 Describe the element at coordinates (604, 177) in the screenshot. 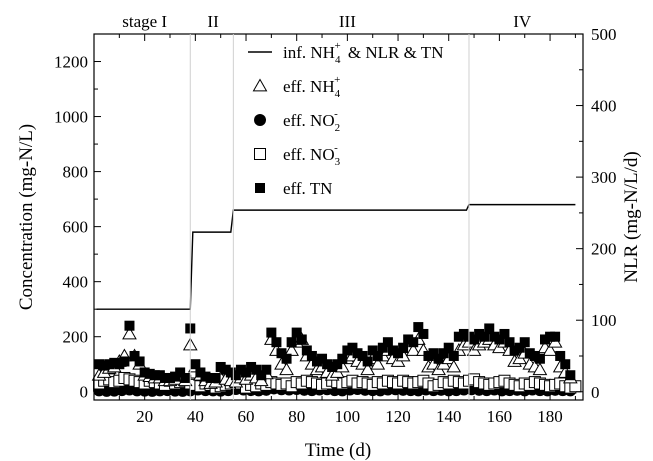

I see `y2-tick-label: 300` at that location.